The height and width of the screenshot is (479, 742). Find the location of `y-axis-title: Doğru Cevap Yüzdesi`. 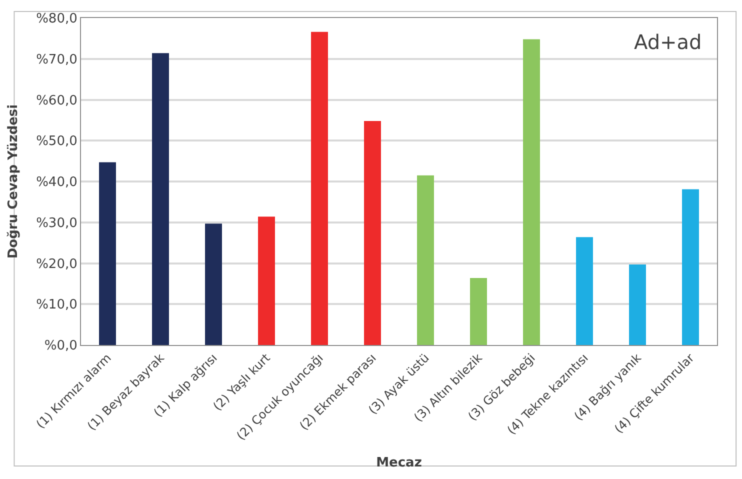

y-axis-title: Doğru Cevap Yüzdesi is located at coordinates (14, 181).